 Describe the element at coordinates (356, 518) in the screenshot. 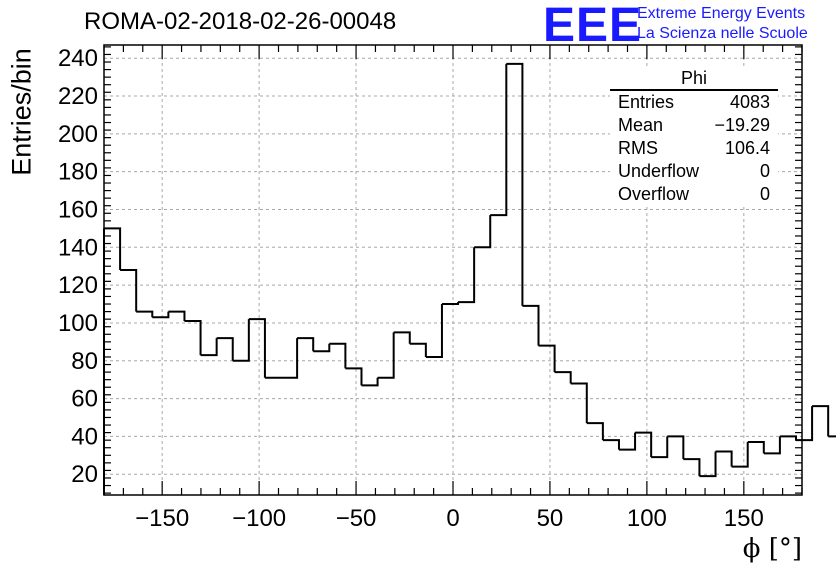

I see `x-tick-label: −50` at that location.